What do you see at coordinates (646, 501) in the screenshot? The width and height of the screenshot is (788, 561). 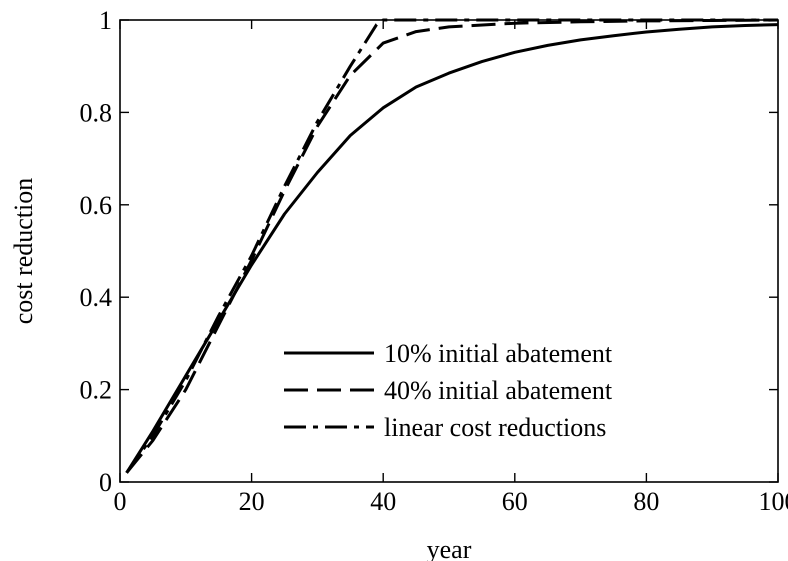 I see `x-tick-label: 80` at bounding box center [646, 501].